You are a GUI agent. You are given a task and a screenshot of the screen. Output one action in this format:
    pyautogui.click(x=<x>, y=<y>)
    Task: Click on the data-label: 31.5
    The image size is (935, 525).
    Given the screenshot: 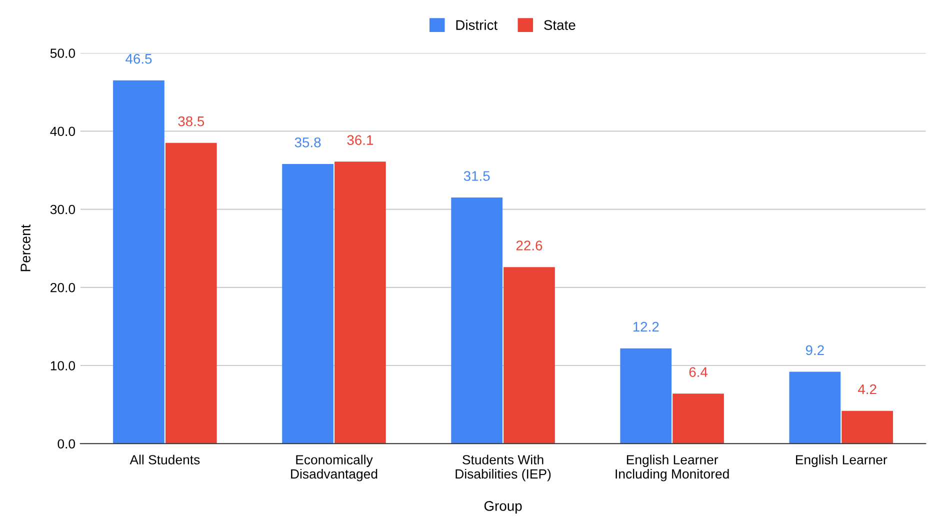 What is the action you would take?
    pyautogui.click(x=477, y=176)
    